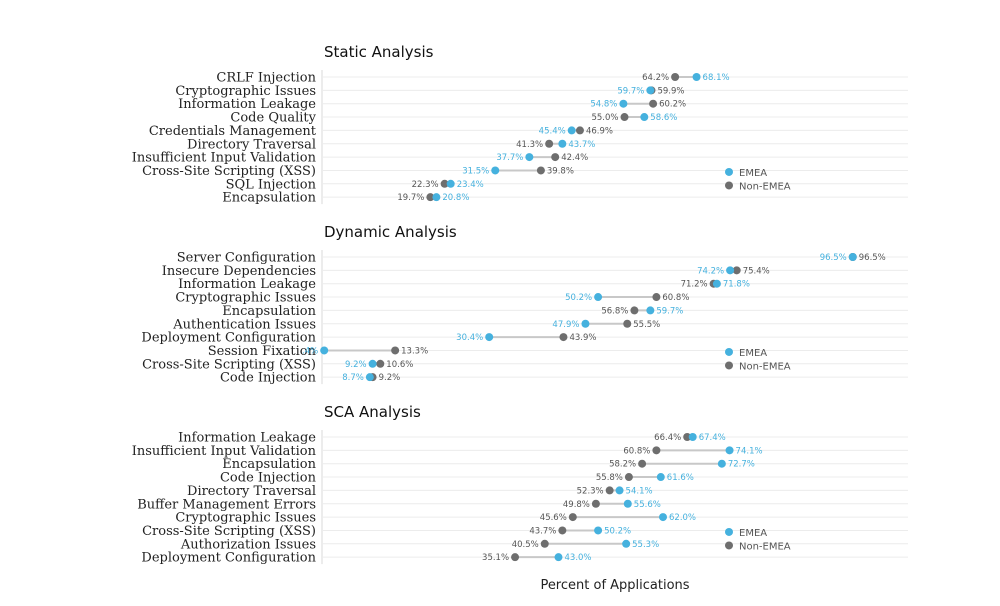 This screenshot has height=606, width=1000. Describe the element at coordinates (244, 324) in the screenshot. I see `category-label: Authentication Issues` at that location.